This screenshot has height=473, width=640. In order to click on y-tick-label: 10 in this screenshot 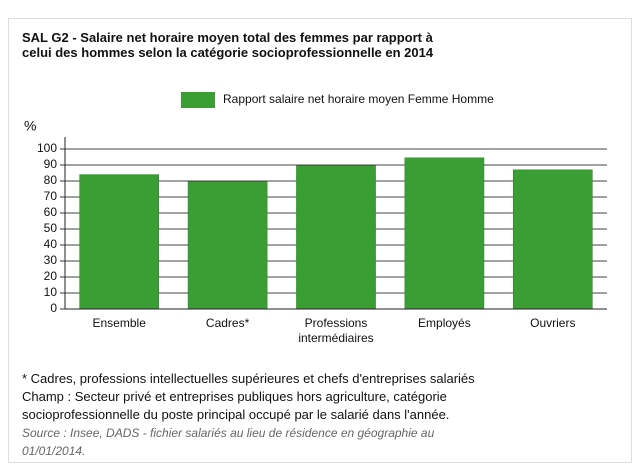, I will do `click(51, 292)`.